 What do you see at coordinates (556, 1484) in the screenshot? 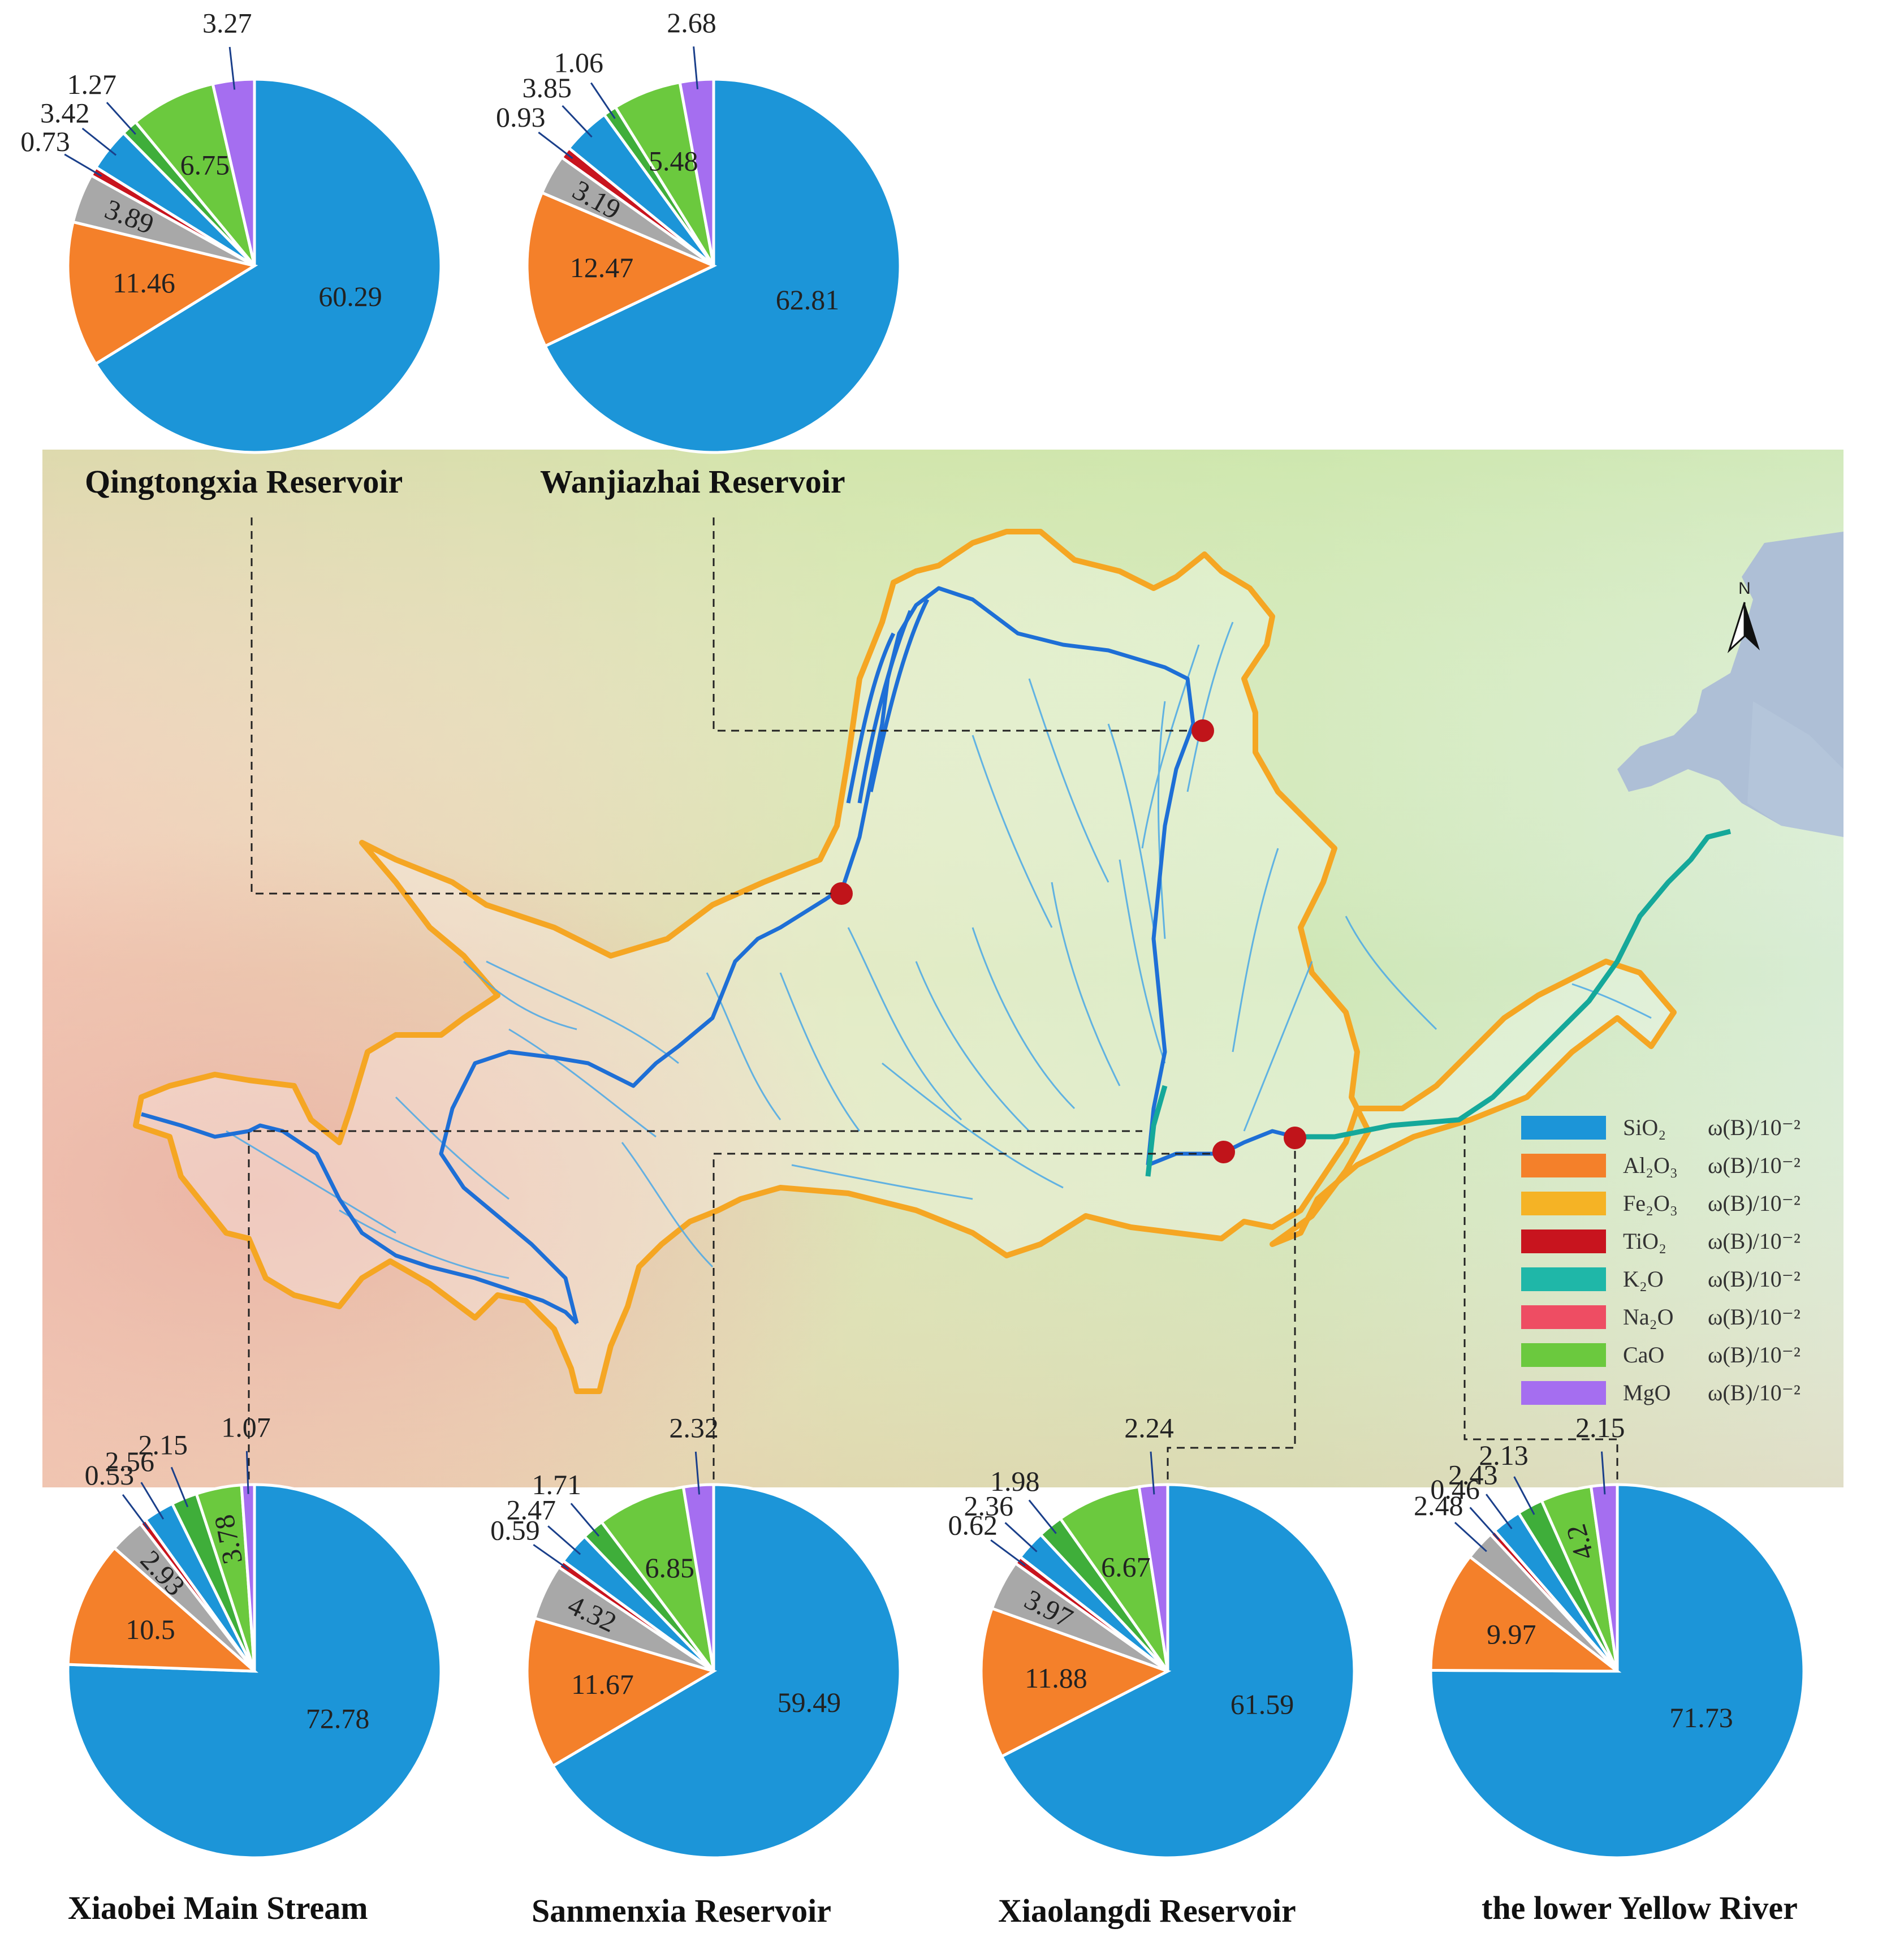
I see `pie-value-label: 1.71` at bounding box center [556, 1484].